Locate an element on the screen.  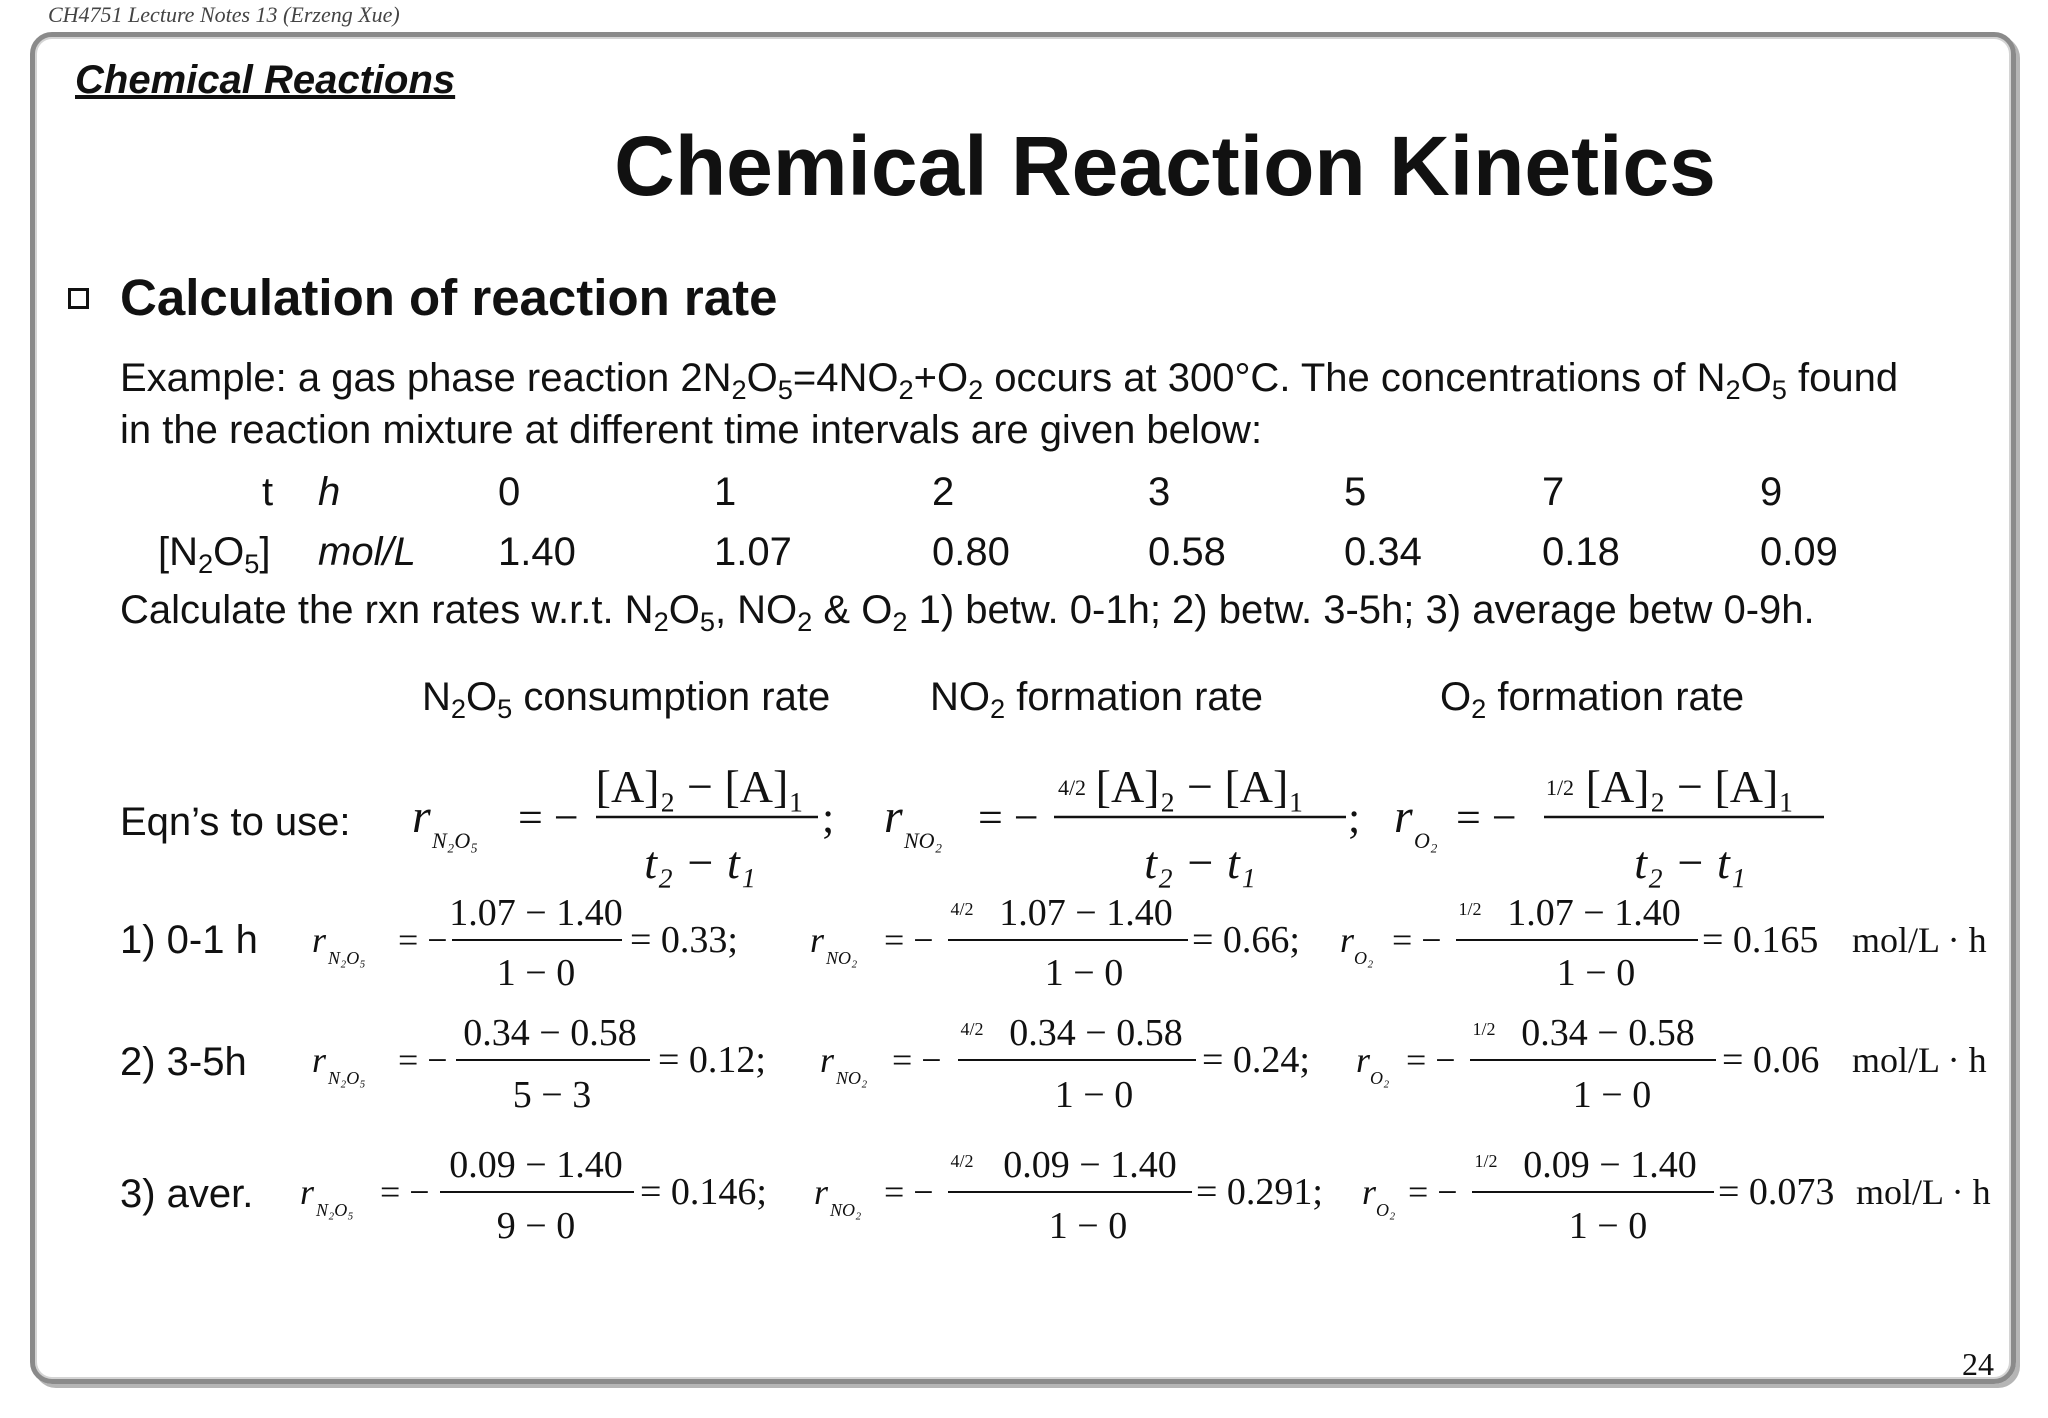
result-value: = 0.073 is located at coordinates (1776, 1192).